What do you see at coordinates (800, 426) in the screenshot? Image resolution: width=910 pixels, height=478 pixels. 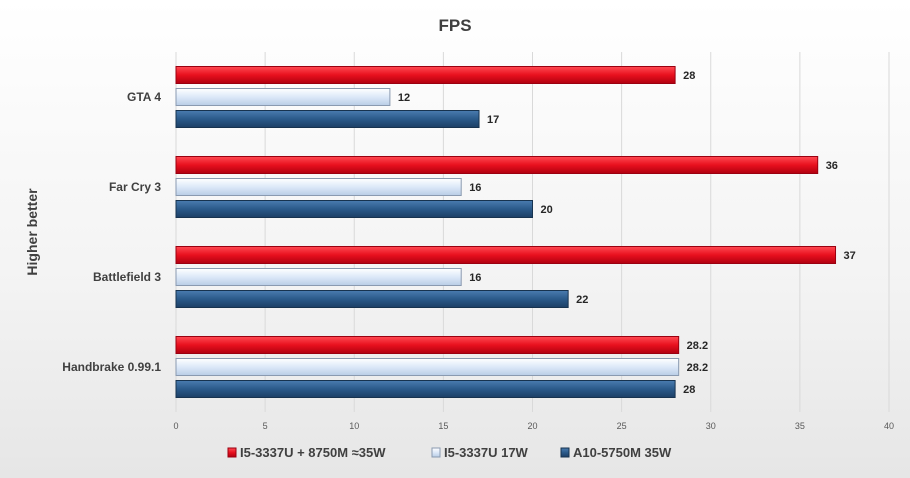 I see `x-tick-label: 35` at bounding box center [800, 426].